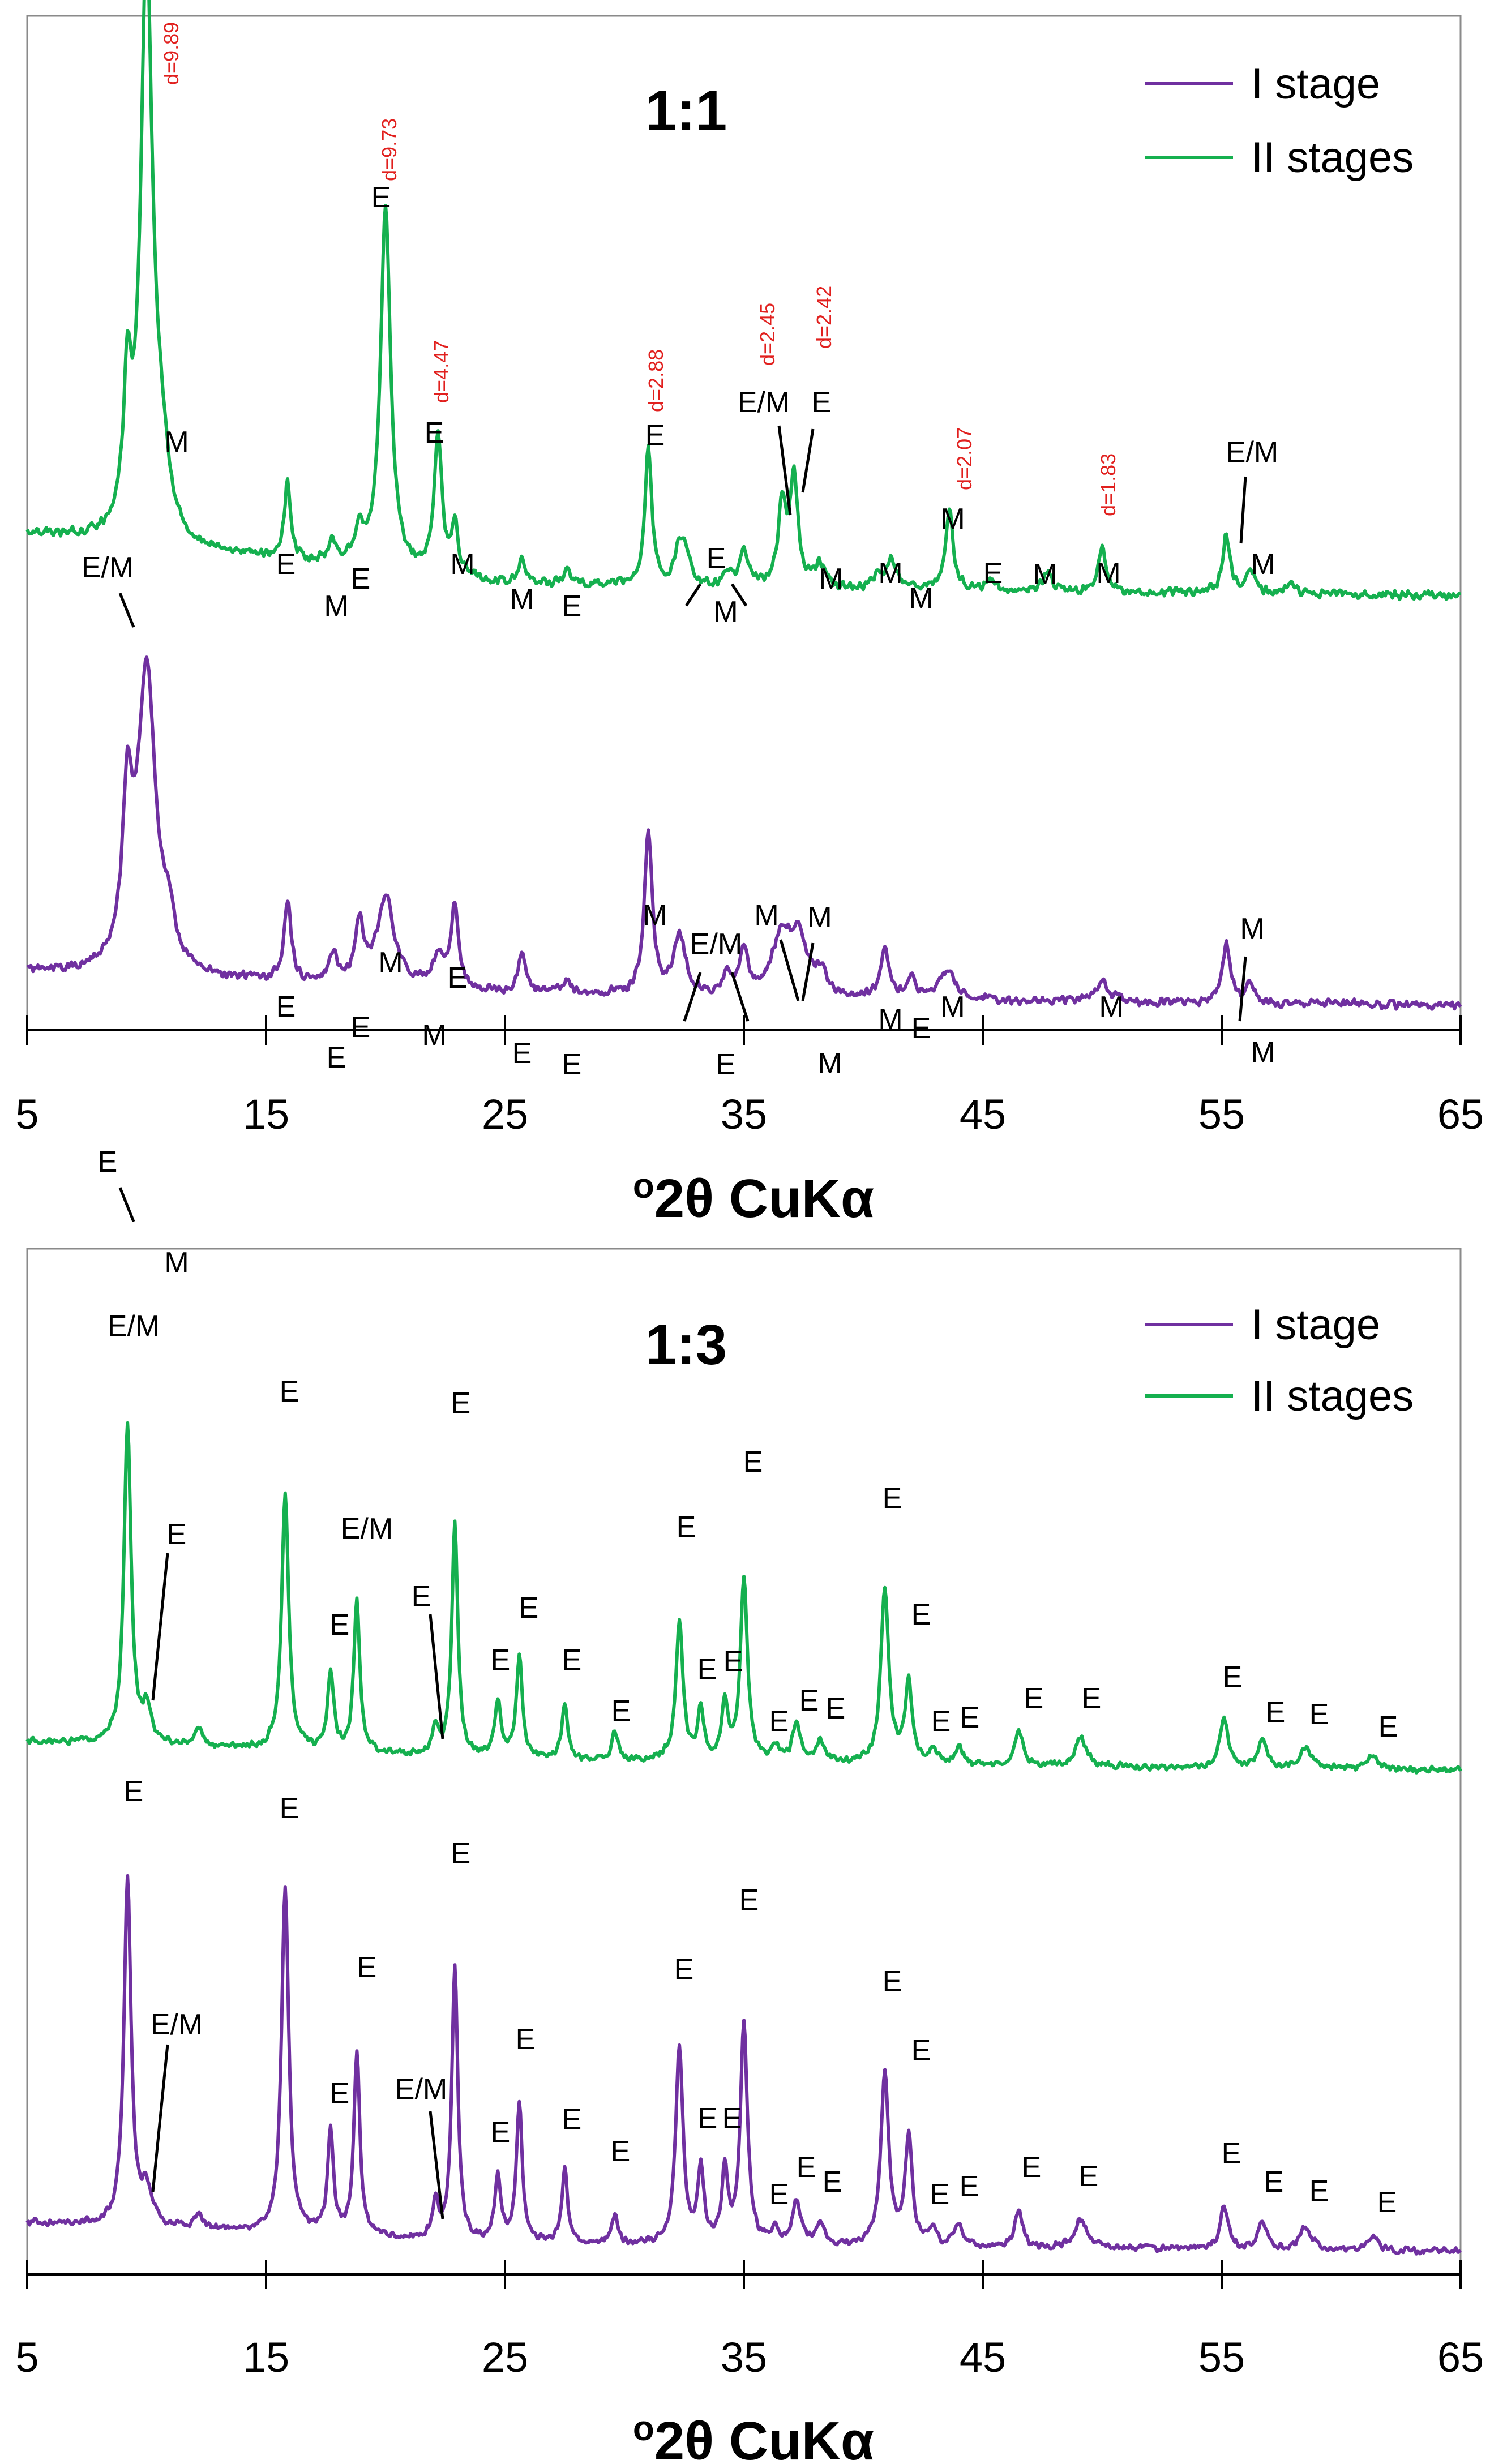 This screenshot has width=1507, height=2464. I want to click on legend-label-stage1: I stage, so click(1316, 84).